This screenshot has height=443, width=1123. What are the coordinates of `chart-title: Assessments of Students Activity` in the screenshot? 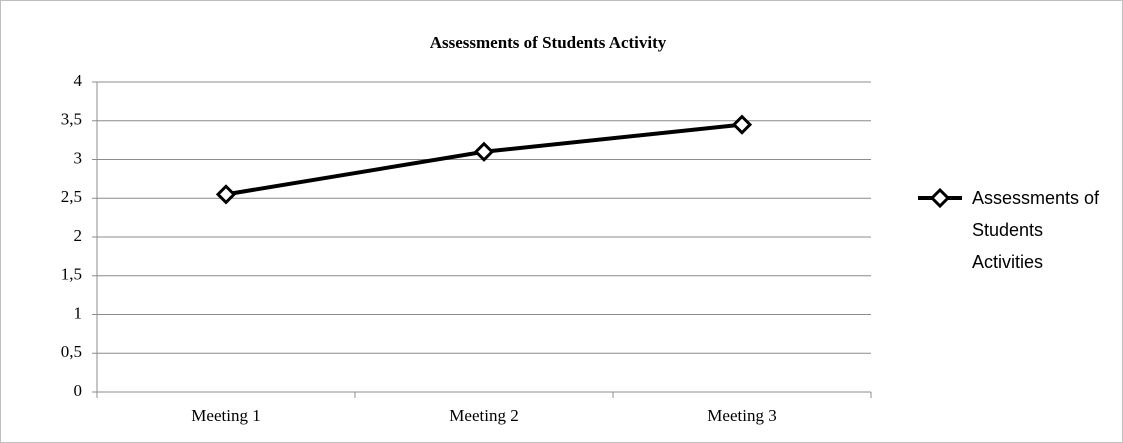 It's located at (548, 42).